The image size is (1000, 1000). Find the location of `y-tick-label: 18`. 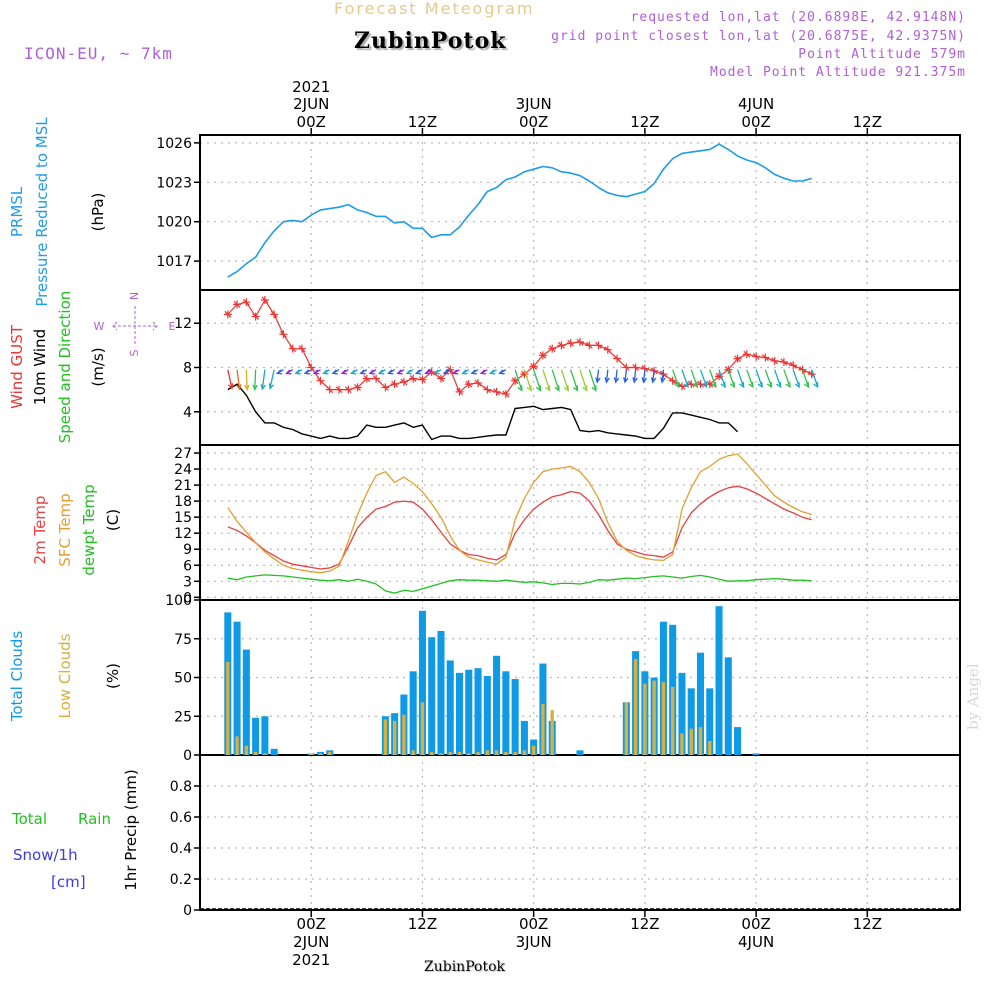

y-tick-label: 18 is located at coordinates (183, 502).